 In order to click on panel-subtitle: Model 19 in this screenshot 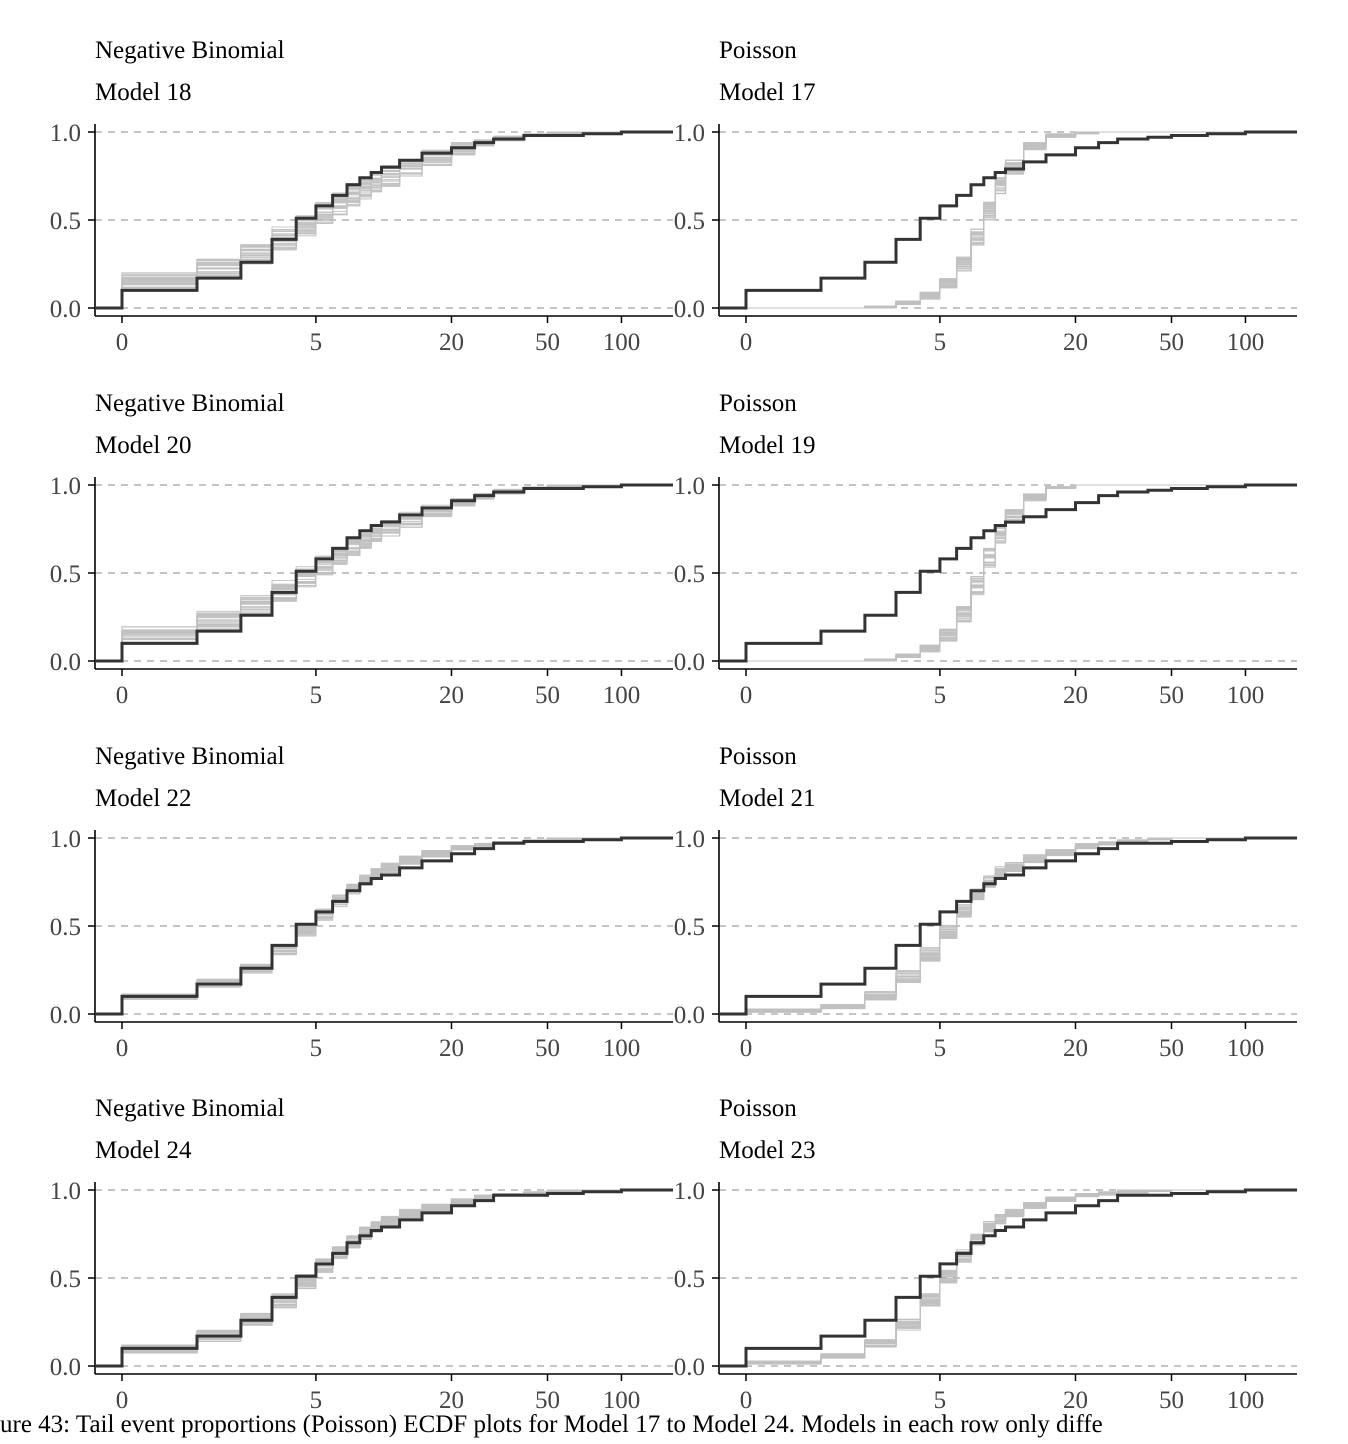, I will do `click(767, 445)`.